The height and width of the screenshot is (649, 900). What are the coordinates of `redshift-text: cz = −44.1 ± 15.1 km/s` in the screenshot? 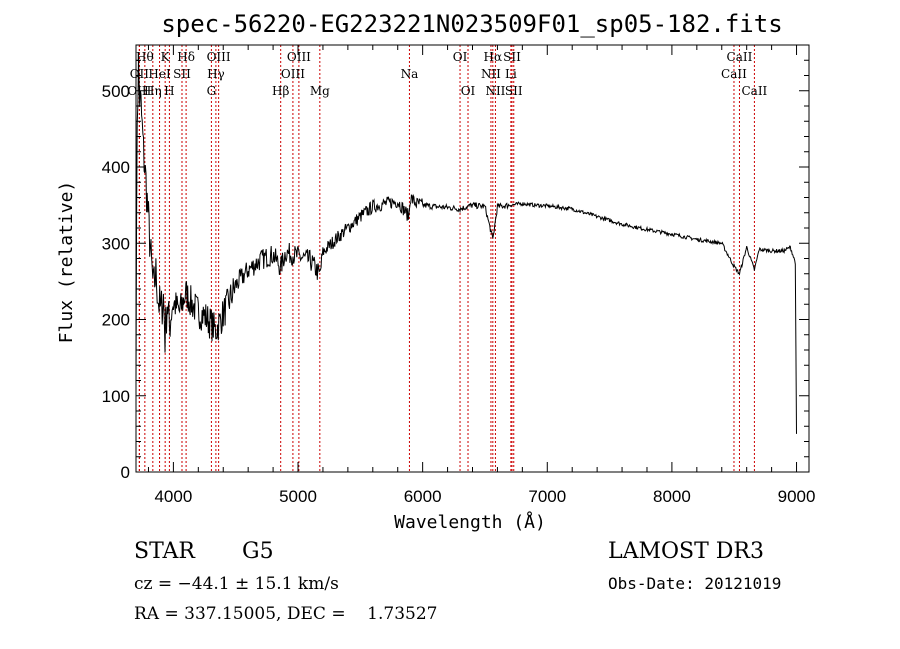 It's located at (236, 584).